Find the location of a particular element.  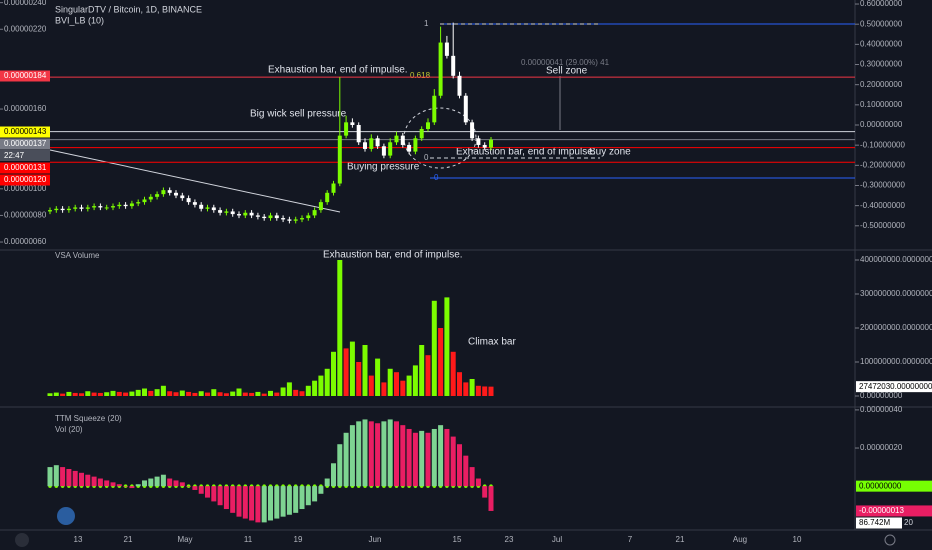

x-tick-label: 15 is located at coordinates (457, 539).